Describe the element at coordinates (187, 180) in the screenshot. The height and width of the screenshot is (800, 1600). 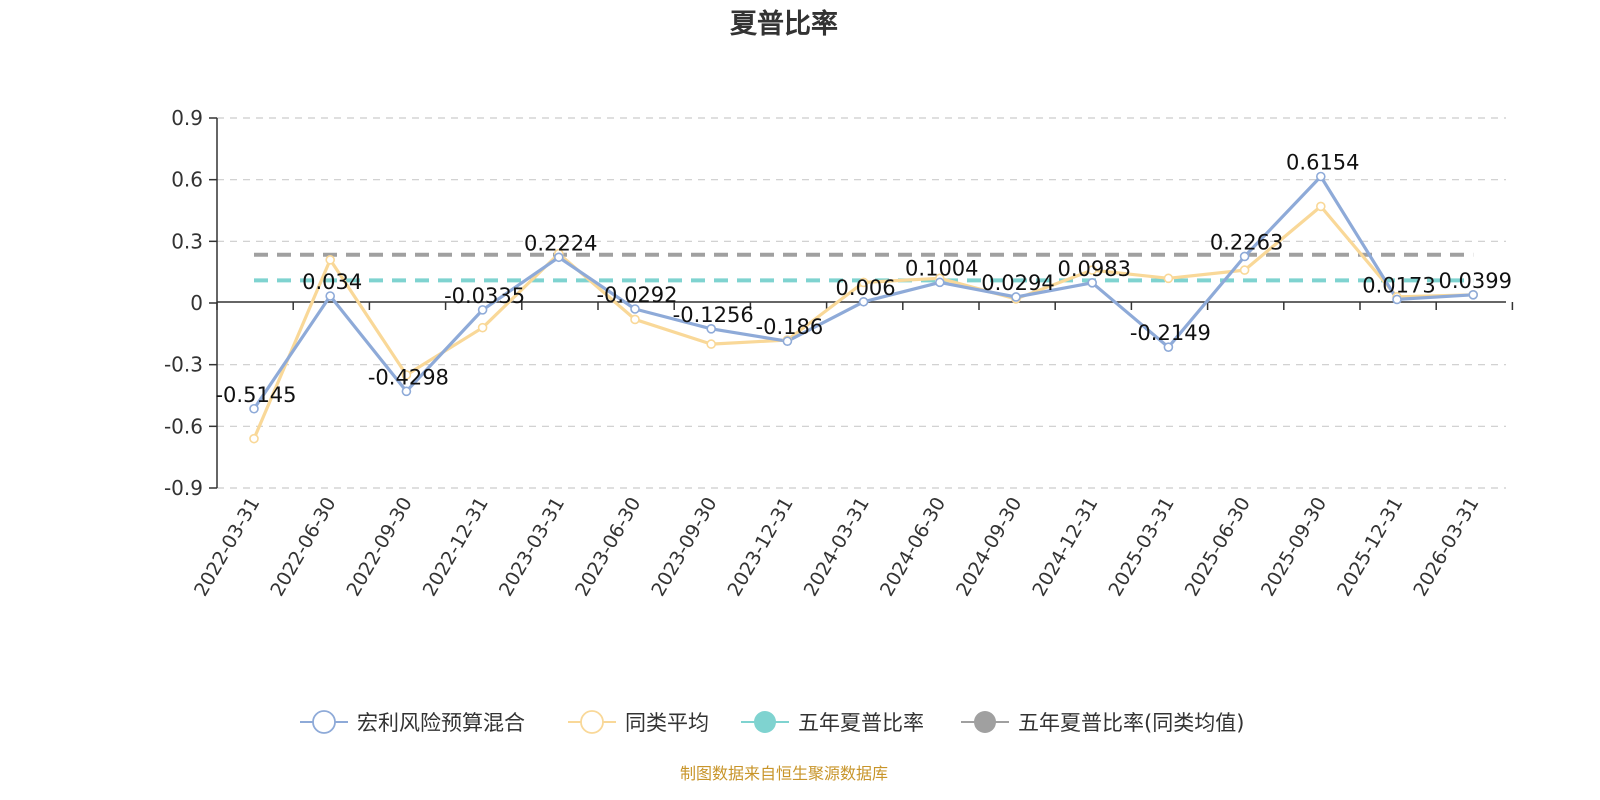
I see `y-tick-label: 0.6` at that location.